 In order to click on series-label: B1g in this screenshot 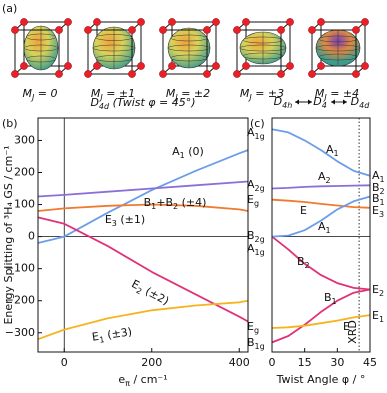, I will do `click(256, 343)`.